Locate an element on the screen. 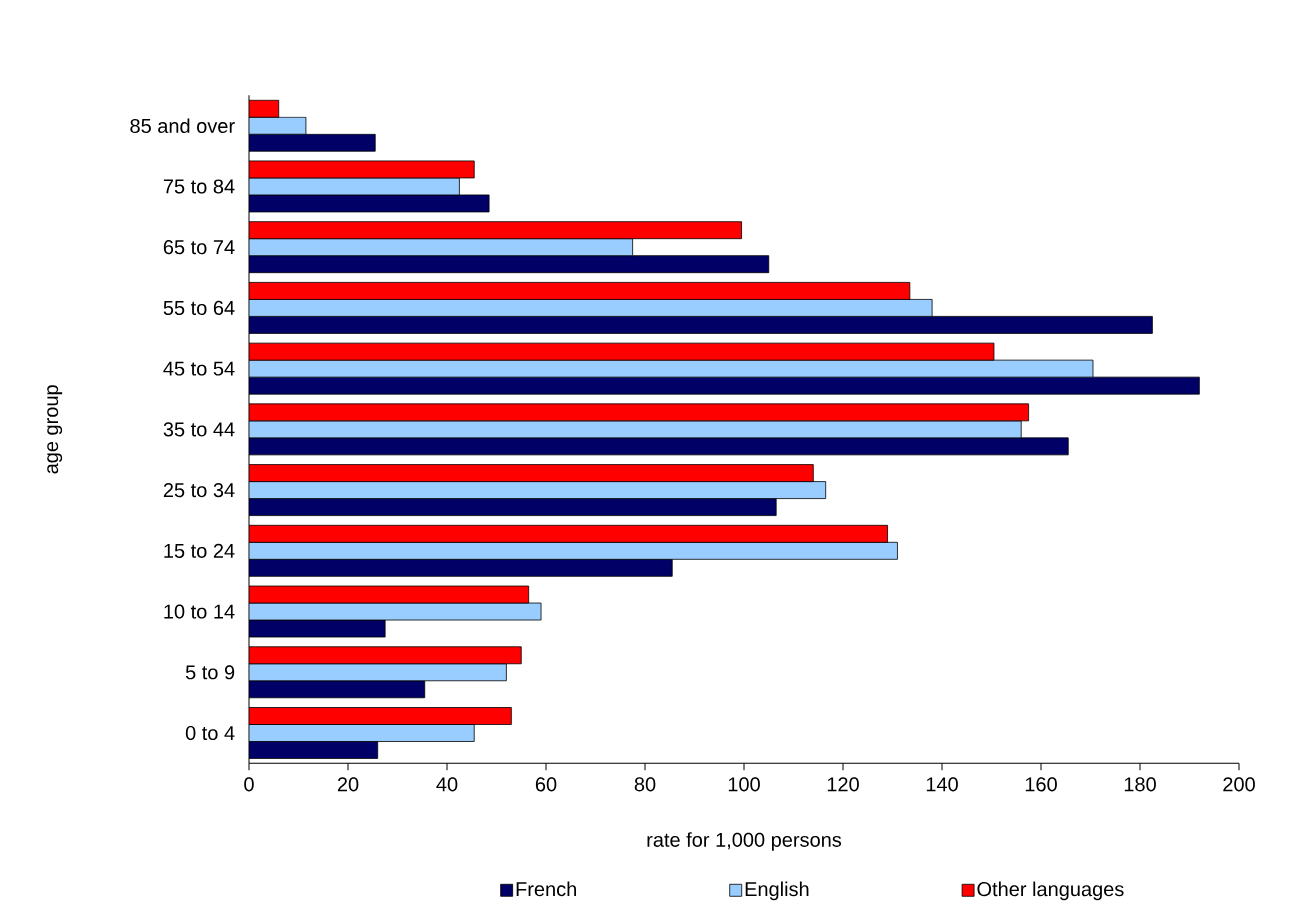 The width and height of the screenshot is (1308, 908). y-tick-label: 75 to 84 is located at coordinates (199, 186).